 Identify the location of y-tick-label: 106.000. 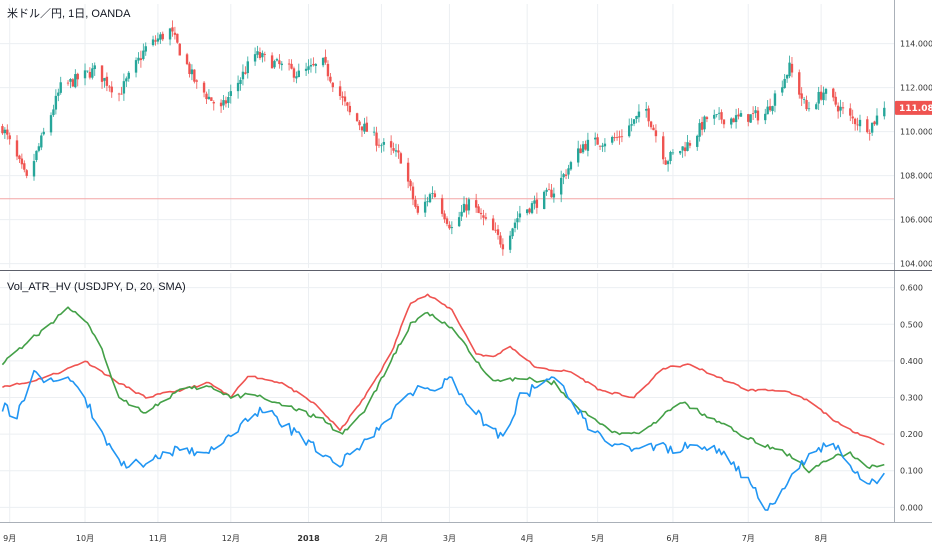
(916, 220).